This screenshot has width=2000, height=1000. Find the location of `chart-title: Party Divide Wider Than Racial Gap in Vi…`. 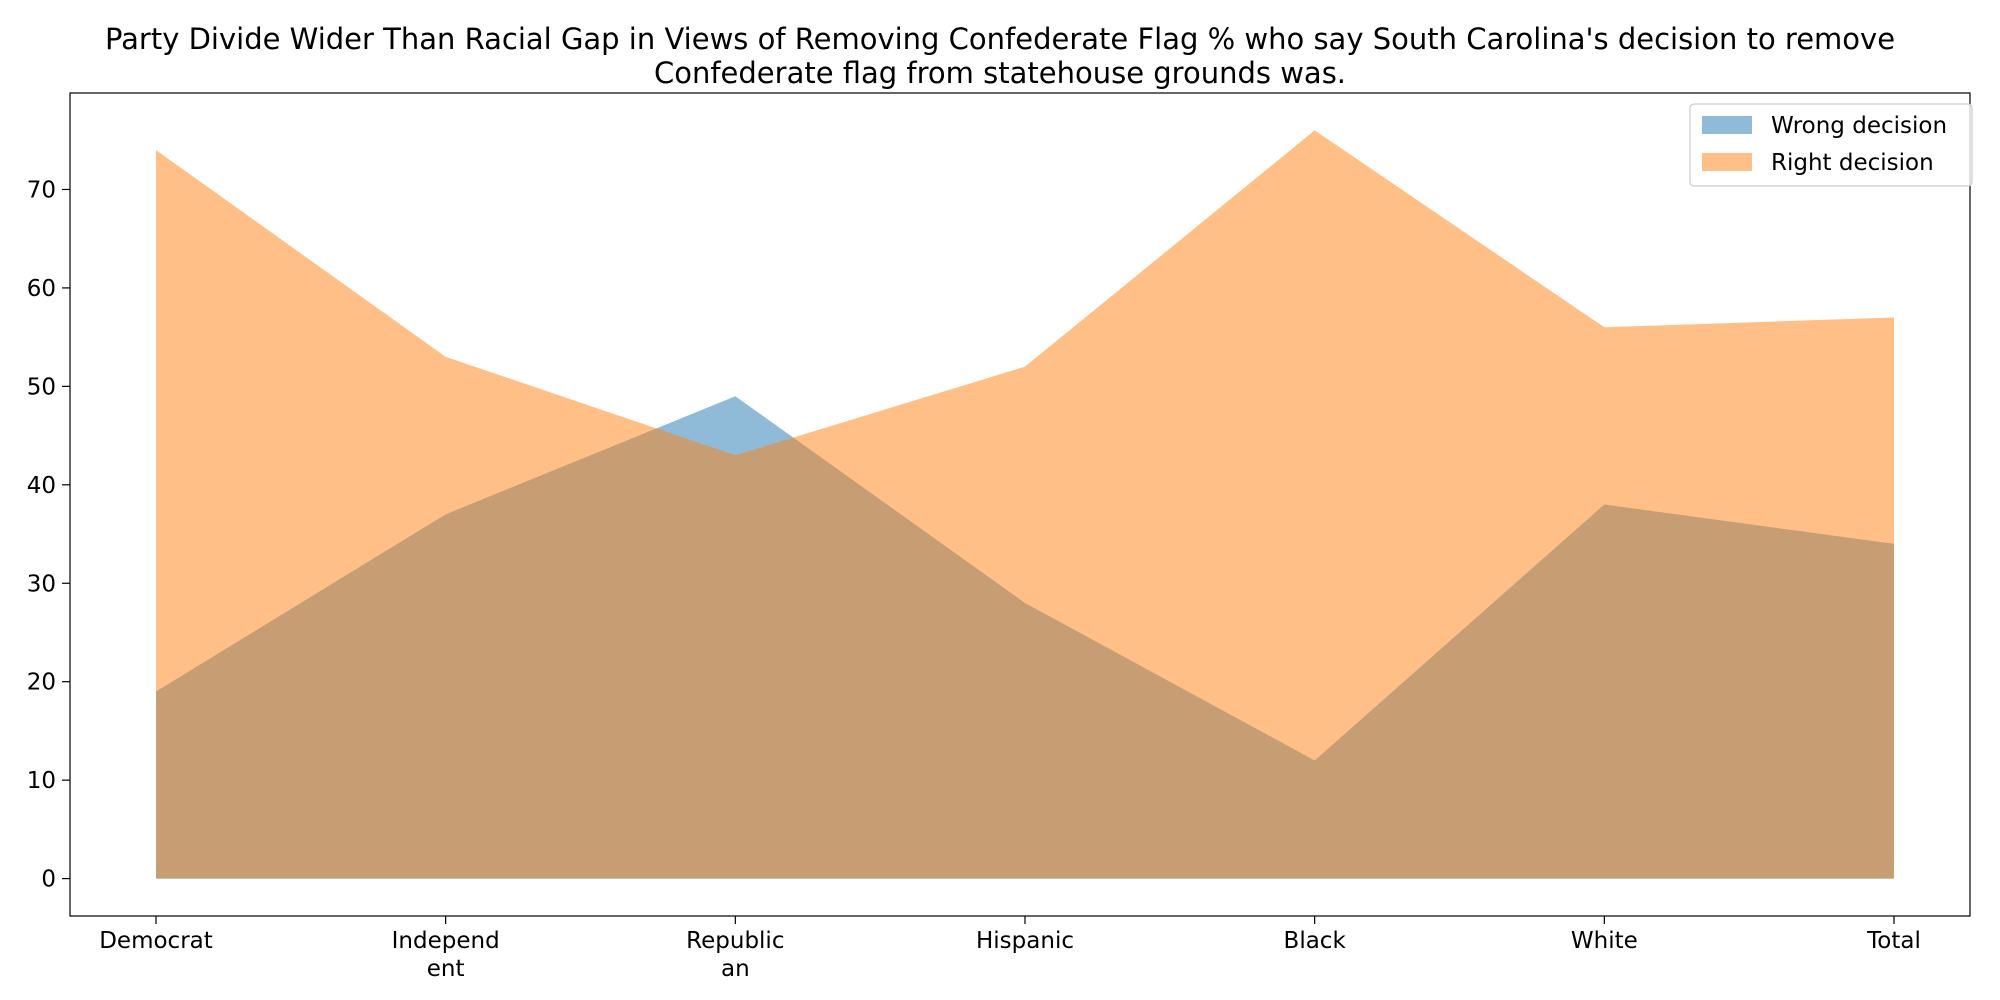

chart-title: Party Divide Wider Than Racial Gap in Vi… is located at coordinates (1000, 56).